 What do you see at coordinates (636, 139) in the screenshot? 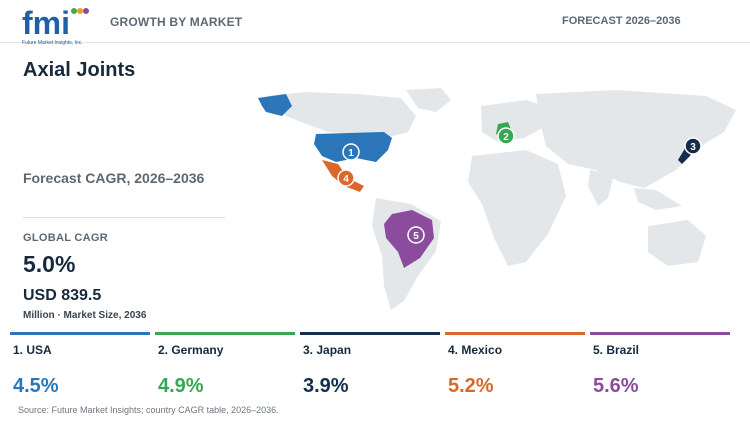
I see `land-asia` at bounding box center [636, 139].